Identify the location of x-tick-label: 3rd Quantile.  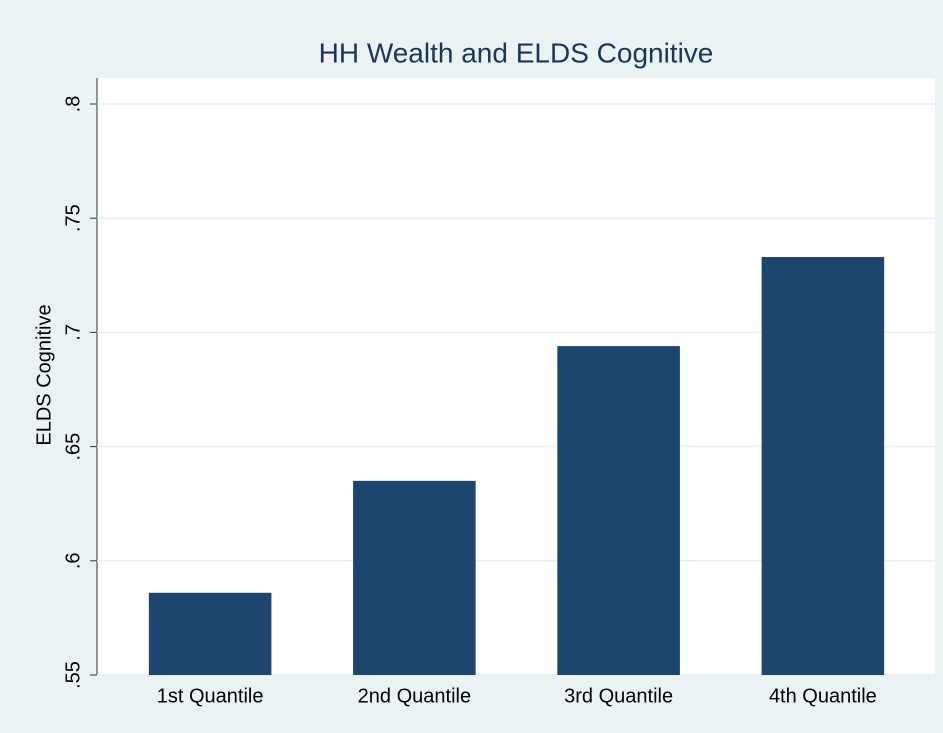
(618, 696).